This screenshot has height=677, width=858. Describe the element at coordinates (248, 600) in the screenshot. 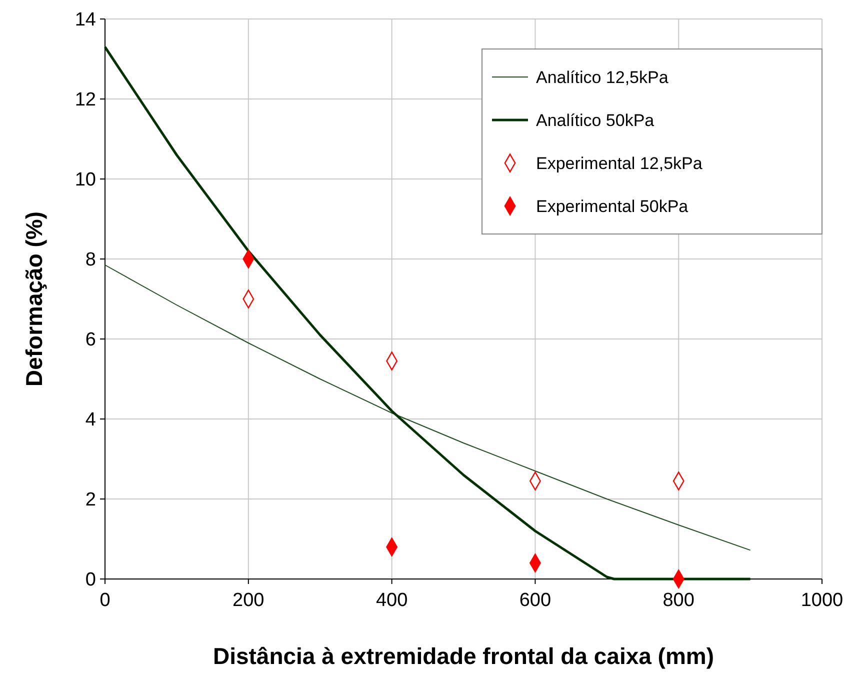

I see `x-tick-label: 200` at that location.